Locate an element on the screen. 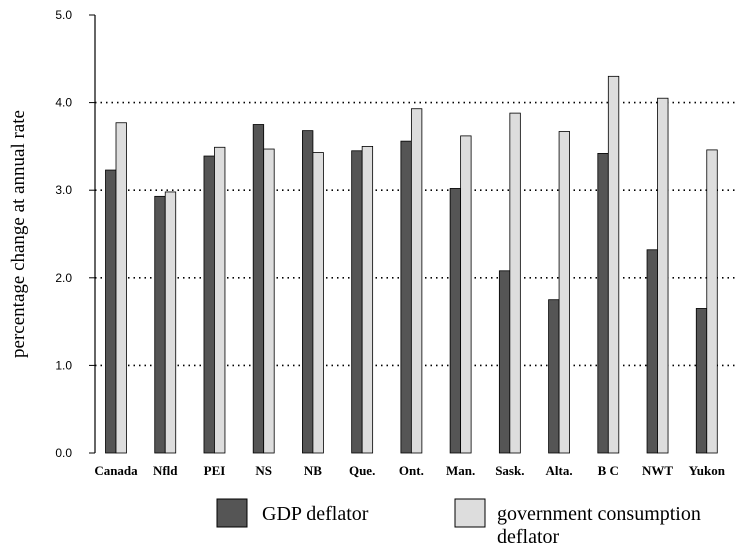 The height and width of the screenshot is (546, 744). y-tick-label: 4.0 is located at coordinates (63, 103).